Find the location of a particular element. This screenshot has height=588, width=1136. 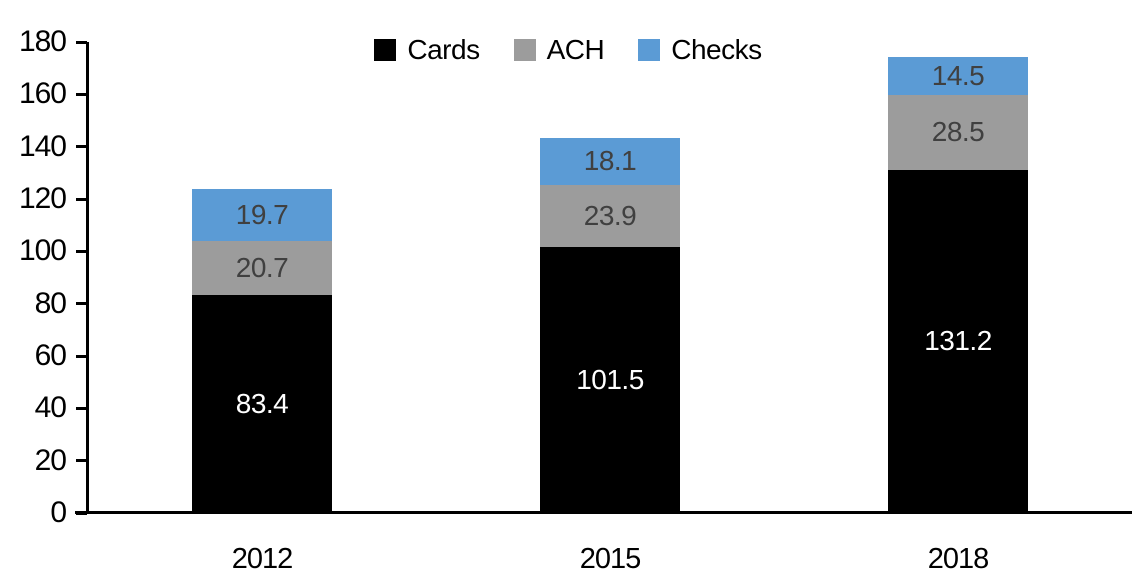

bar-segment-2015-checks is located at coordinates (610, 161).